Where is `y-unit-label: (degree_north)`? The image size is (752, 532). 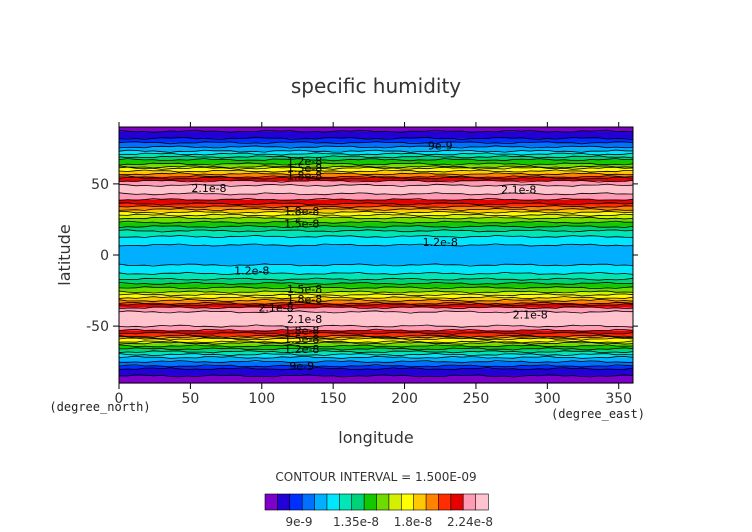
y-unit-label: (degree_north) is located at coordinates (99, 407).